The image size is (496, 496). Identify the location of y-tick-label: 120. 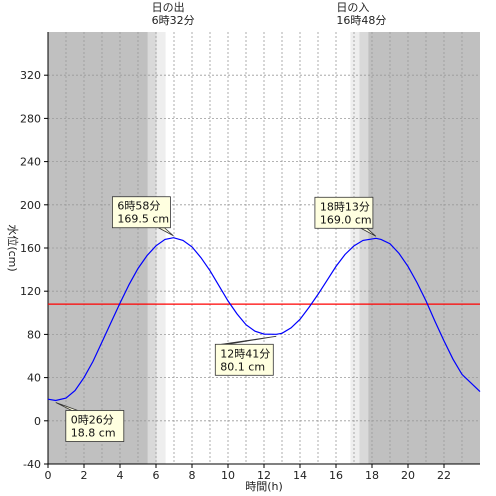
(30, 291).